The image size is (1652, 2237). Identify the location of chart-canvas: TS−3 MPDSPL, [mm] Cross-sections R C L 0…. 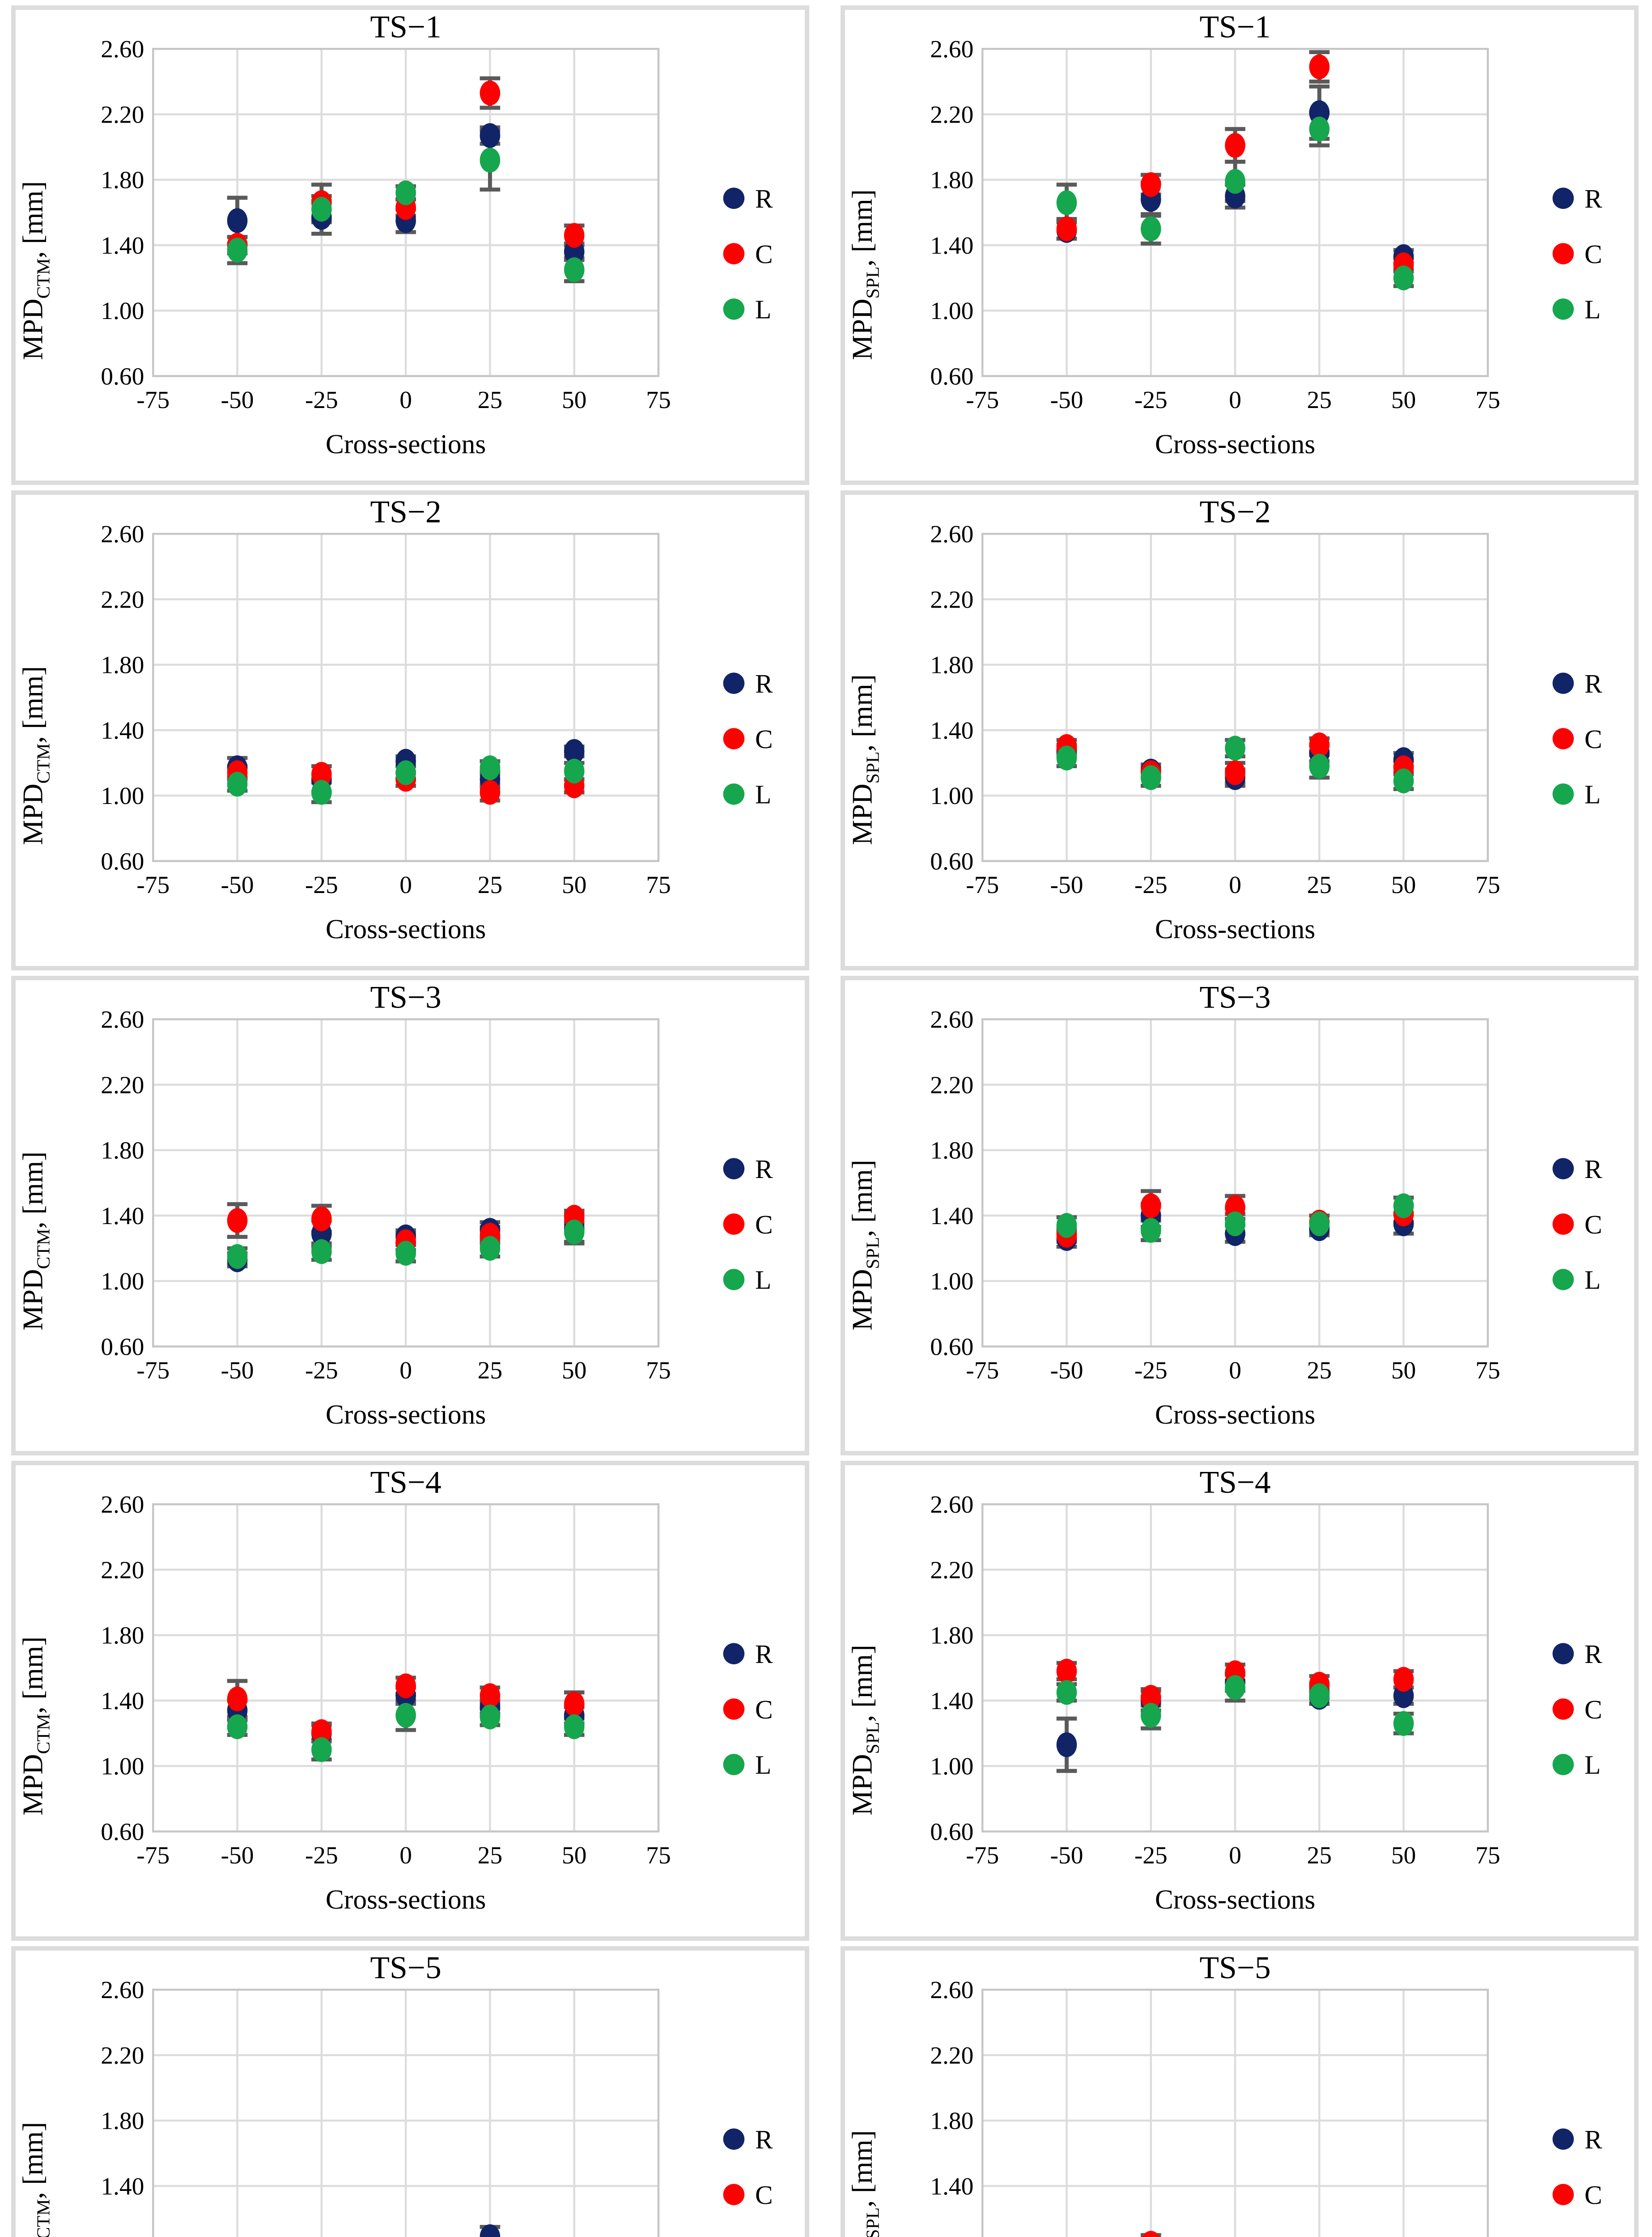
(1224, 1205).